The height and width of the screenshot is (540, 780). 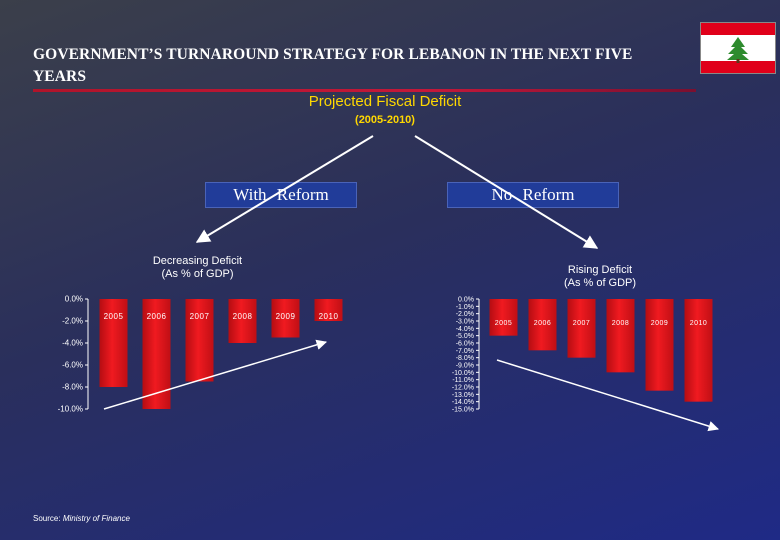 What do you see at coordinates (281, 195) in the screenshot?
I see `with-reform-box: With Reform` at bounding box center [281, 195].